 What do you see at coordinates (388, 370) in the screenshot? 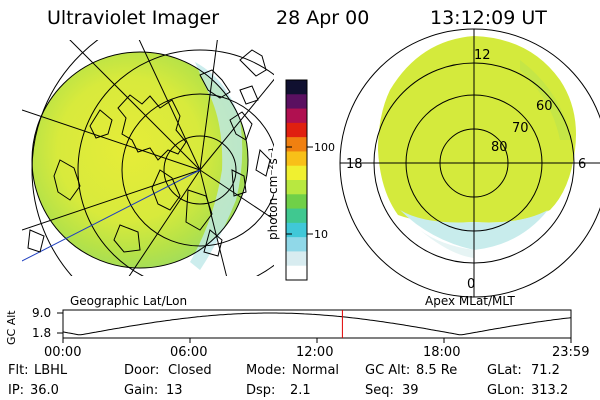
I see `info-gcalt-label: GC Alt:` at bounding box center [388, 370].